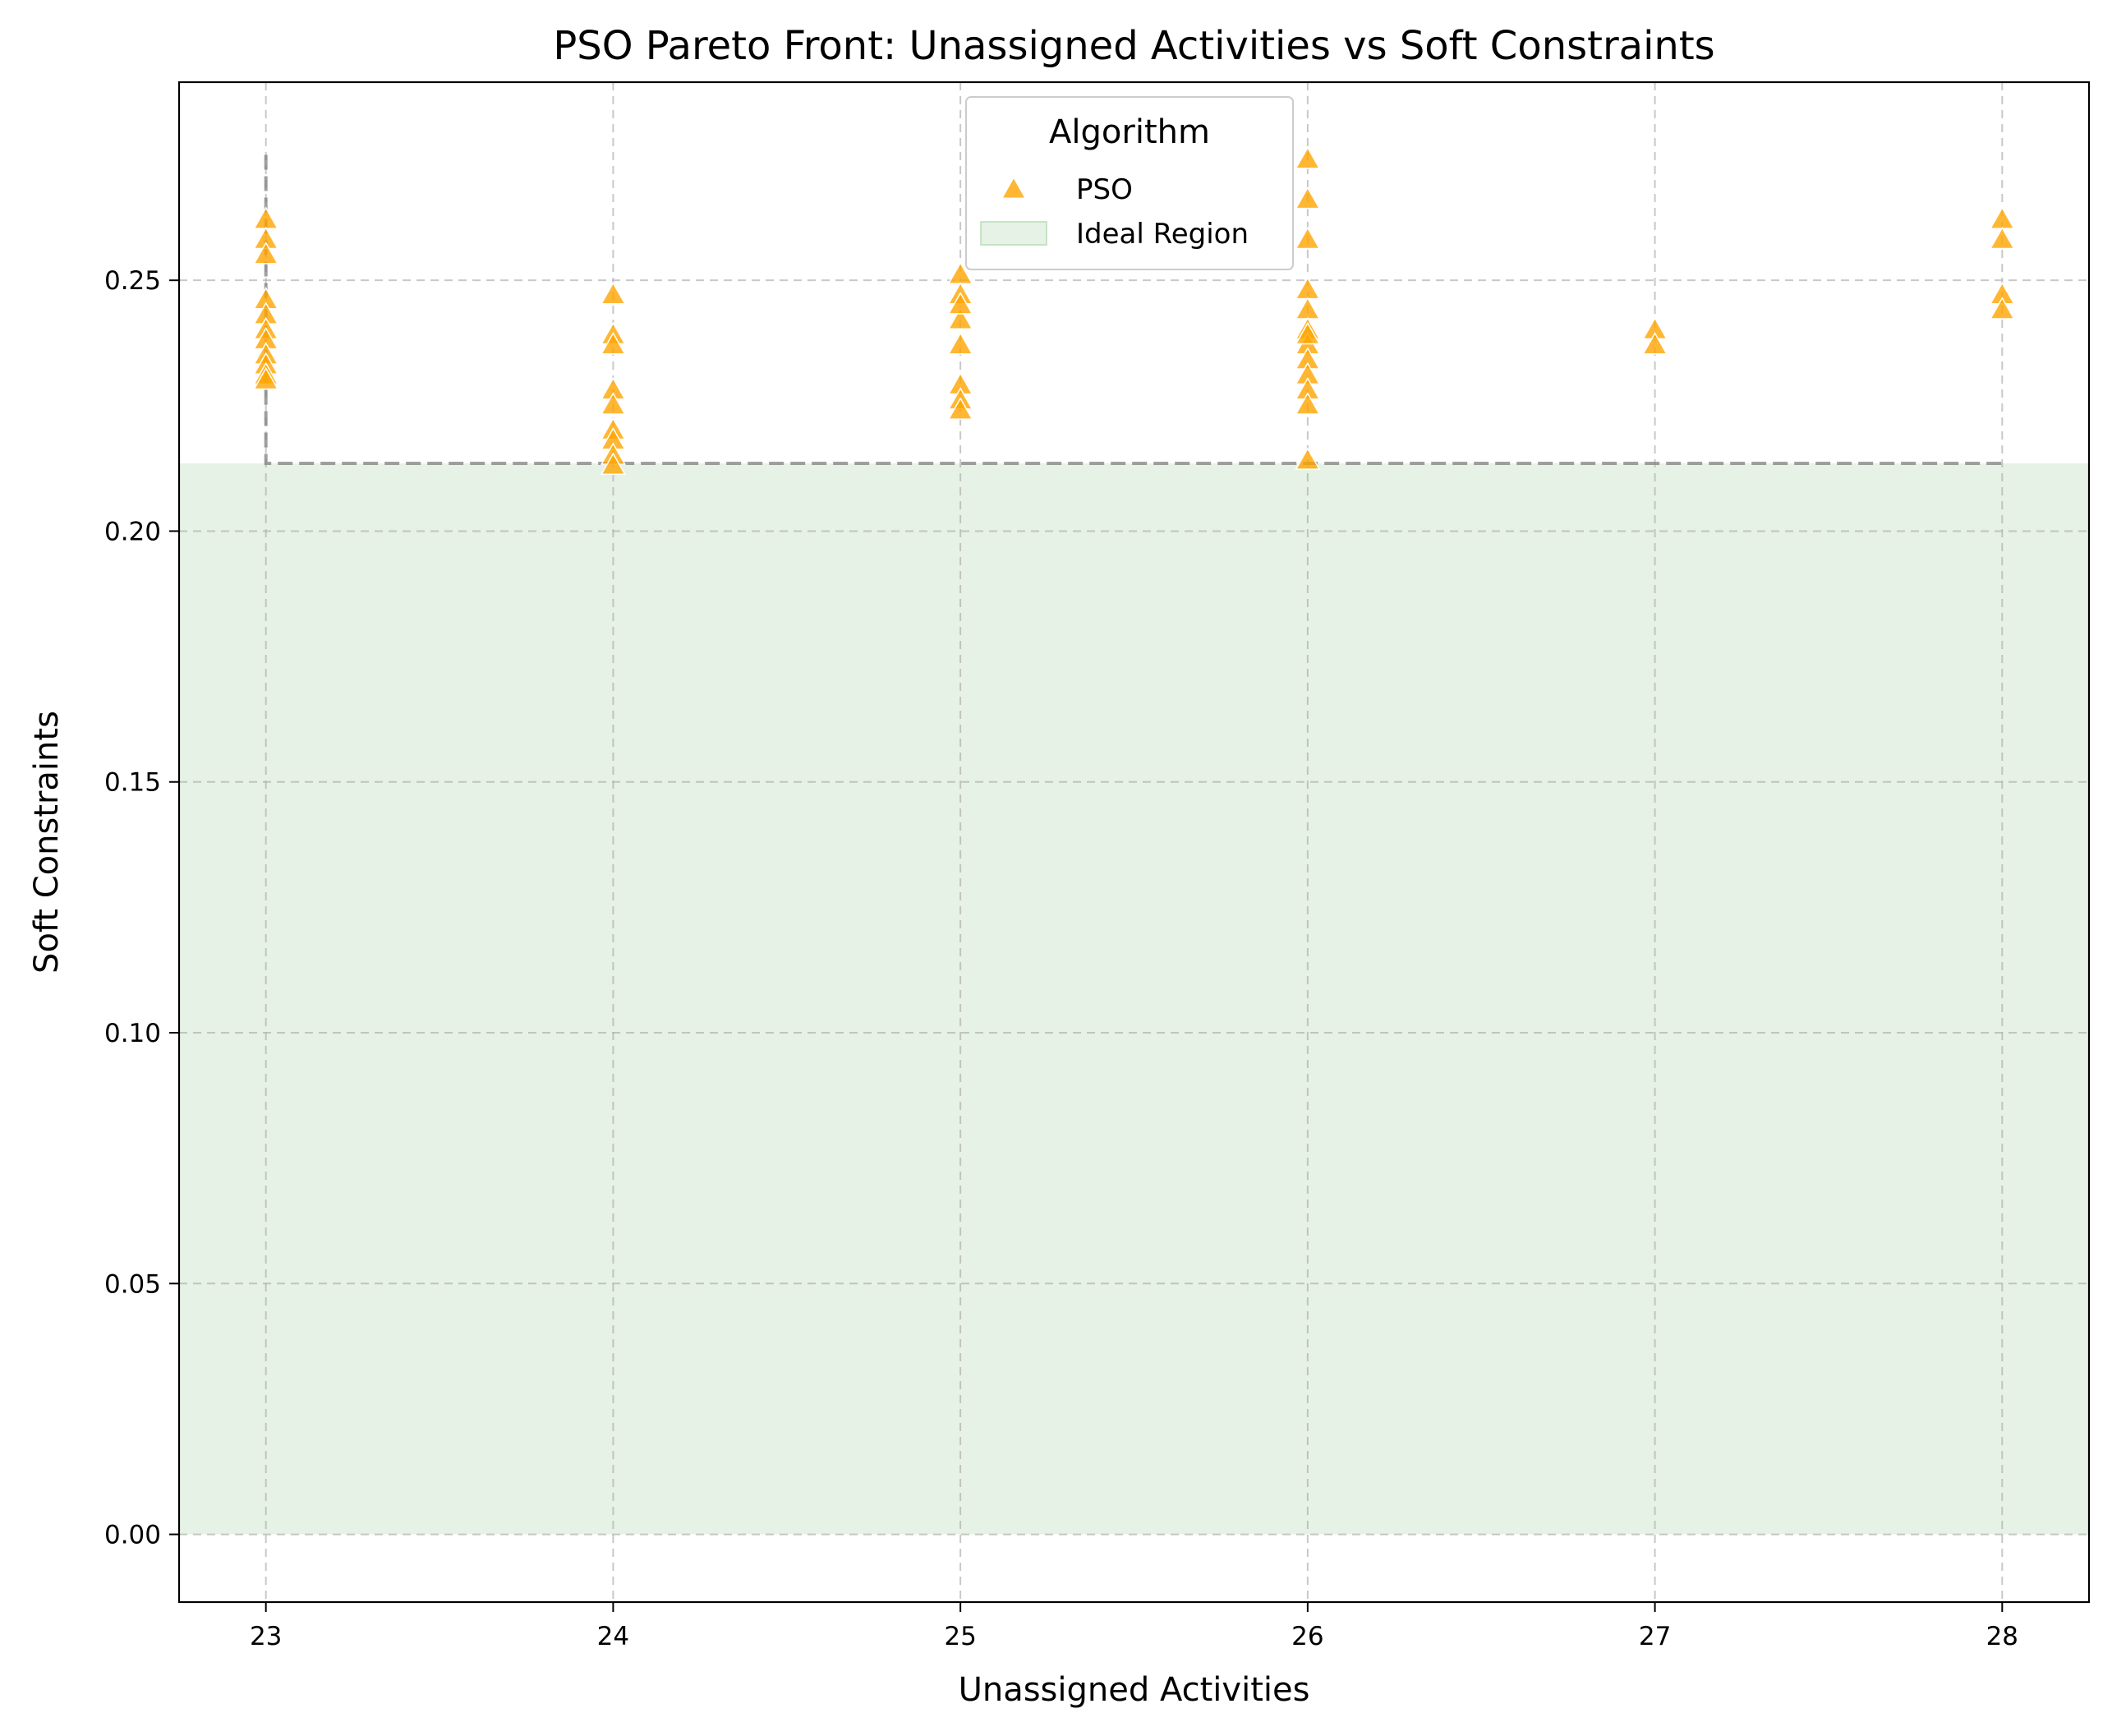 The height and width of the screenshot is (1736, 2112). I want to click on y-tick-label: 0.10, so click(132, 1033).